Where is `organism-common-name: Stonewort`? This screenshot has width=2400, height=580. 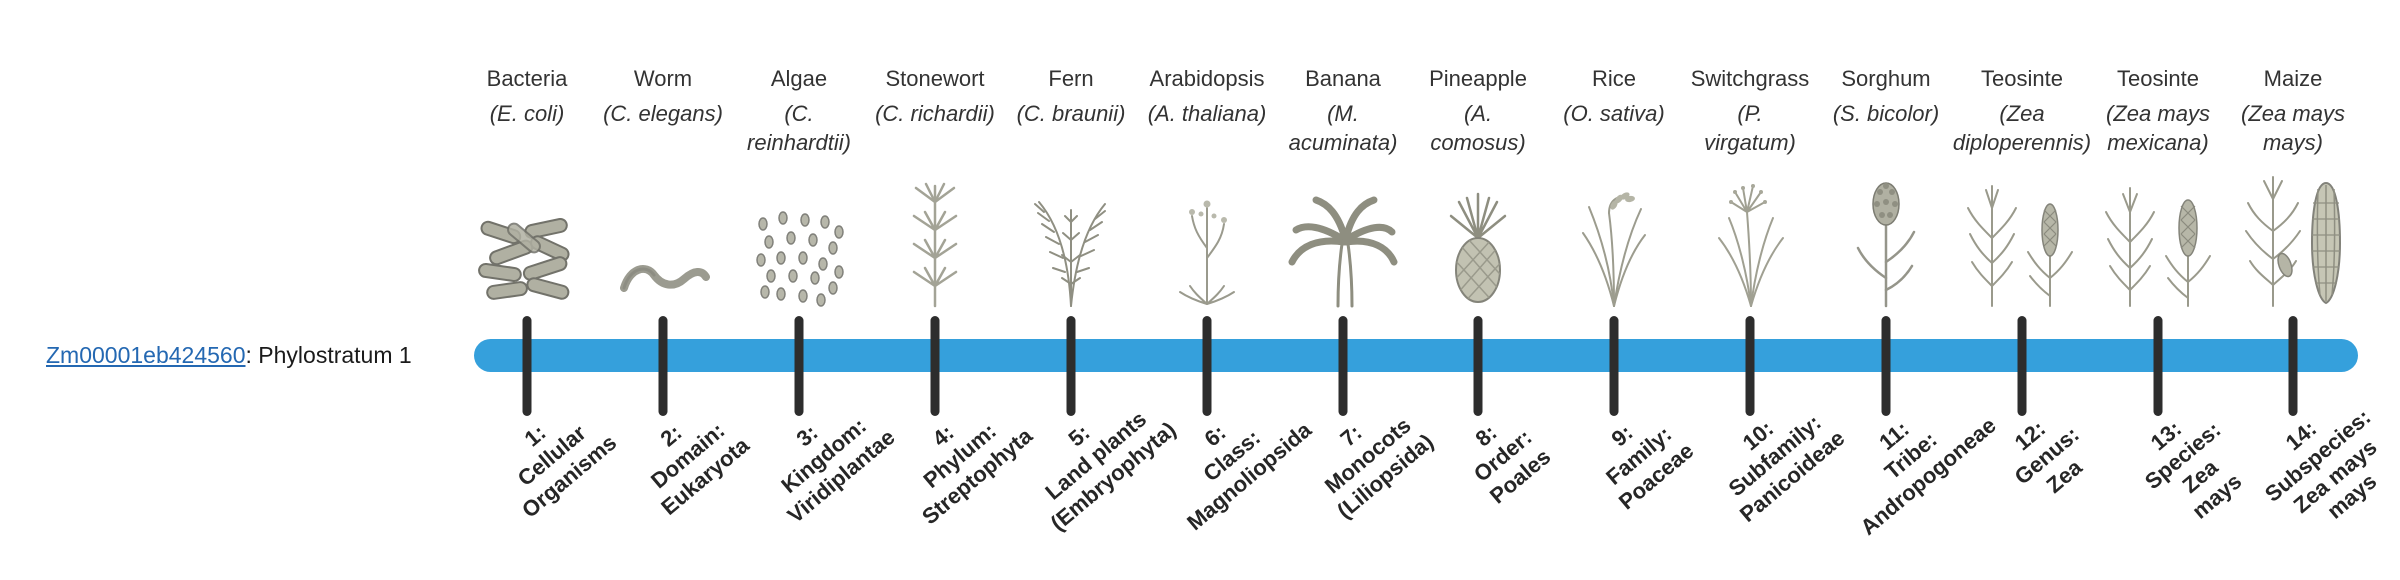 organism-common-name: Stonewort is located at coordinates (935, 78).